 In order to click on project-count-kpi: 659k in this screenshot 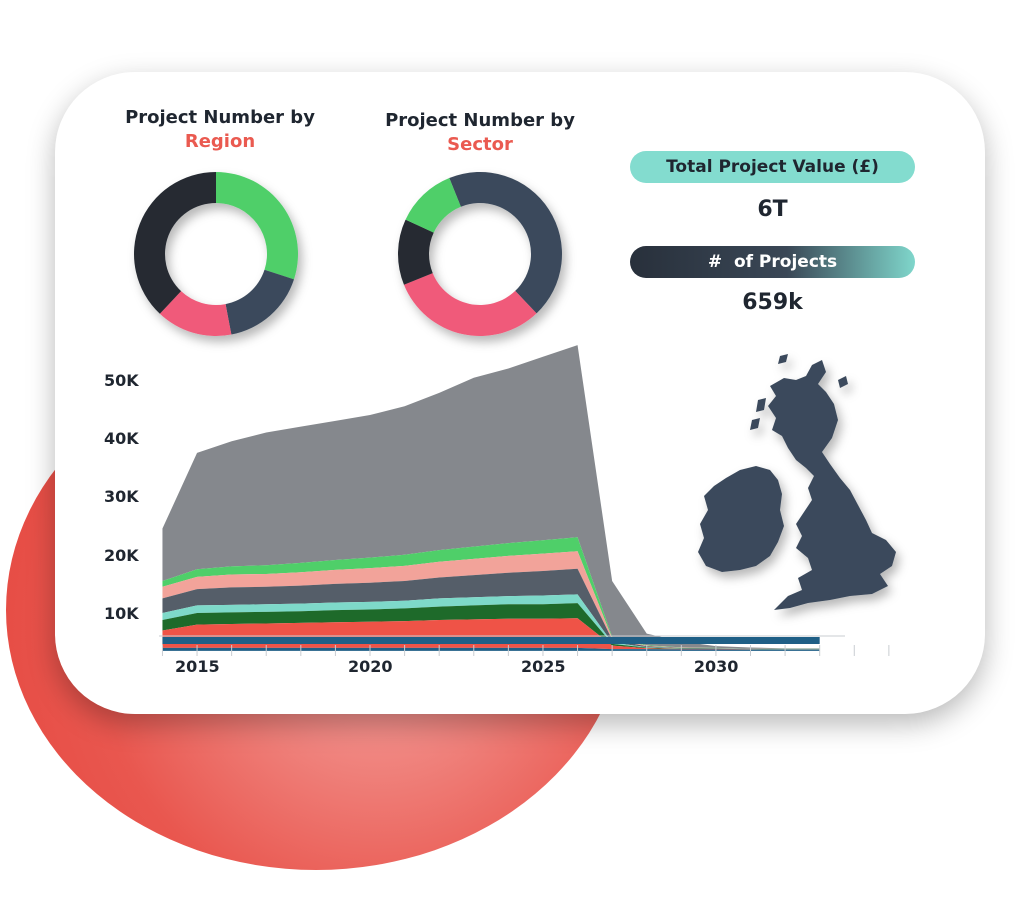, I will do `click(772, 302)`.